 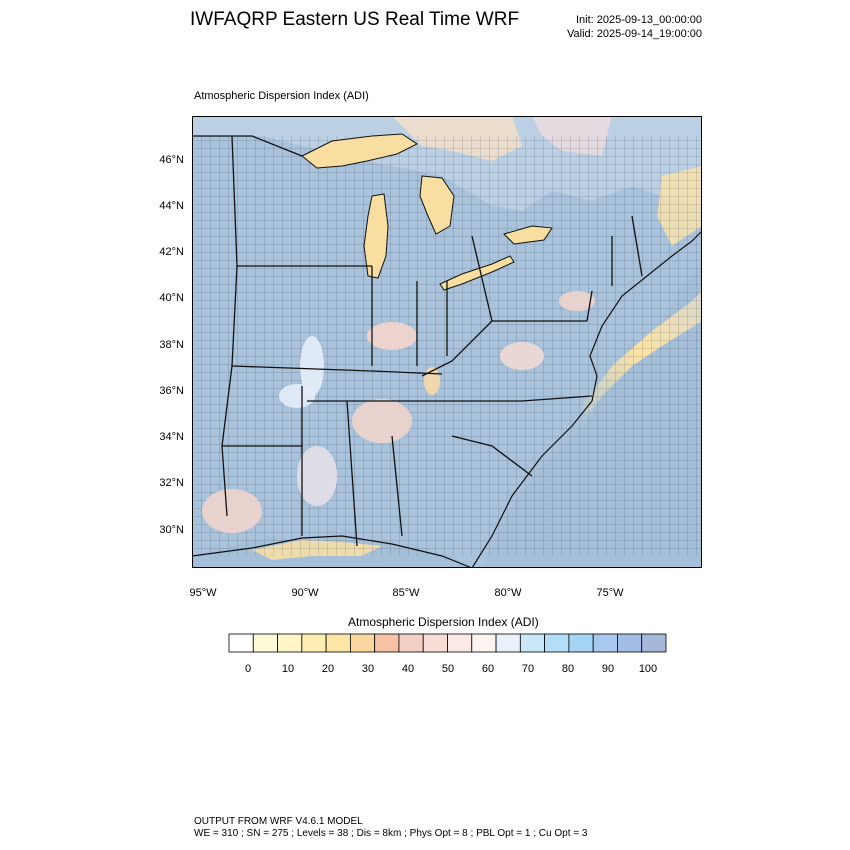 What do you see at coordinates (443, 622) in the screenshot?
I see `colorbar-title: Atmospheric Dispersion Index (ADI)` at bounding box center [443, 622].